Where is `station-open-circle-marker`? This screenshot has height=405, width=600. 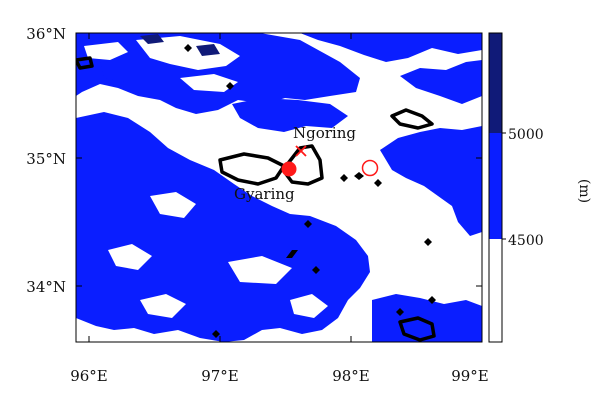
station-open-circle-marker is located at coordinates (370, 168).